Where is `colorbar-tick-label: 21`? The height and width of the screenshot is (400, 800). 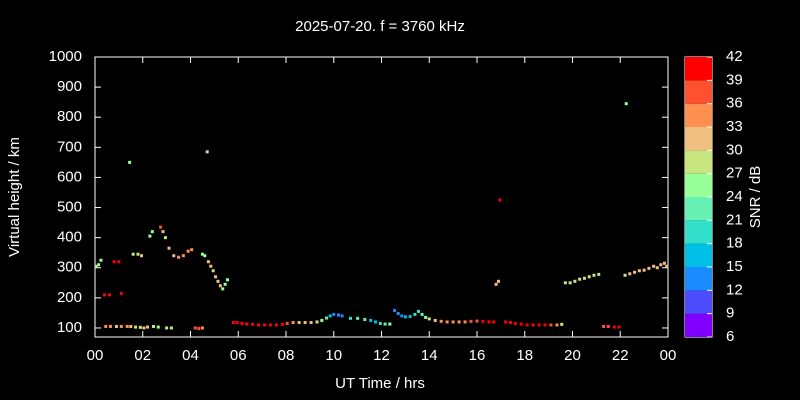 colorbar-tick-label: 21 is located at coordinates (734, 219).